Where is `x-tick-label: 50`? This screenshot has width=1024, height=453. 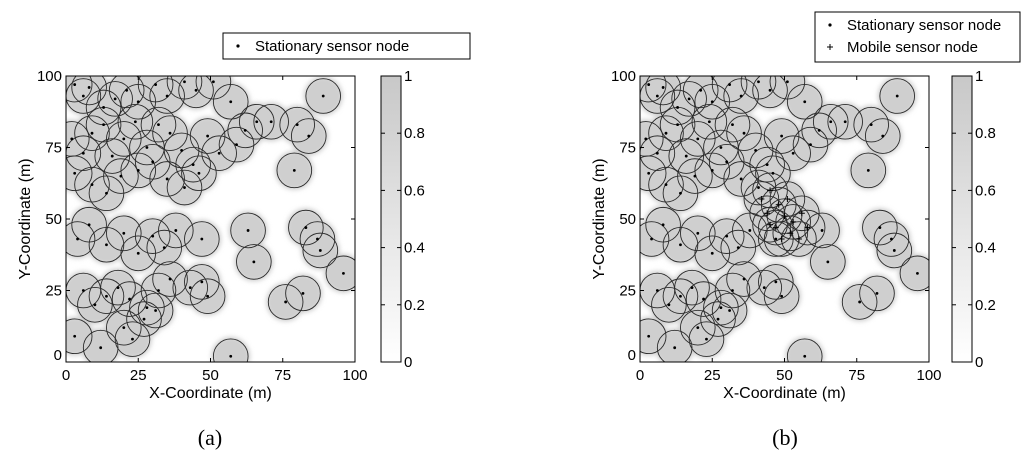
x-tick-label: 50 is located at coordinates (784, 375).